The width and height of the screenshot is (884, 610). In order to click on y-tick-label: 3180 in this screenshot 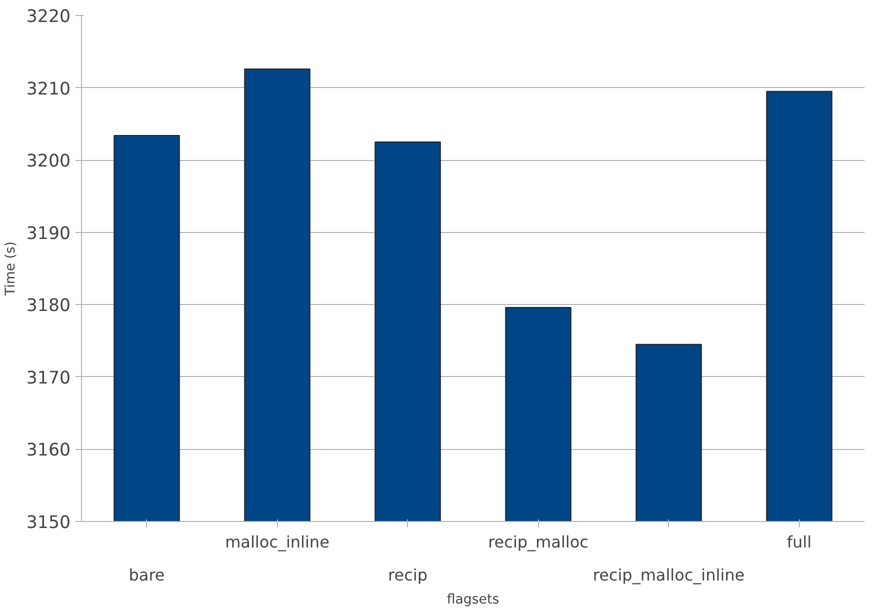, I will do `click(48, 306)`.